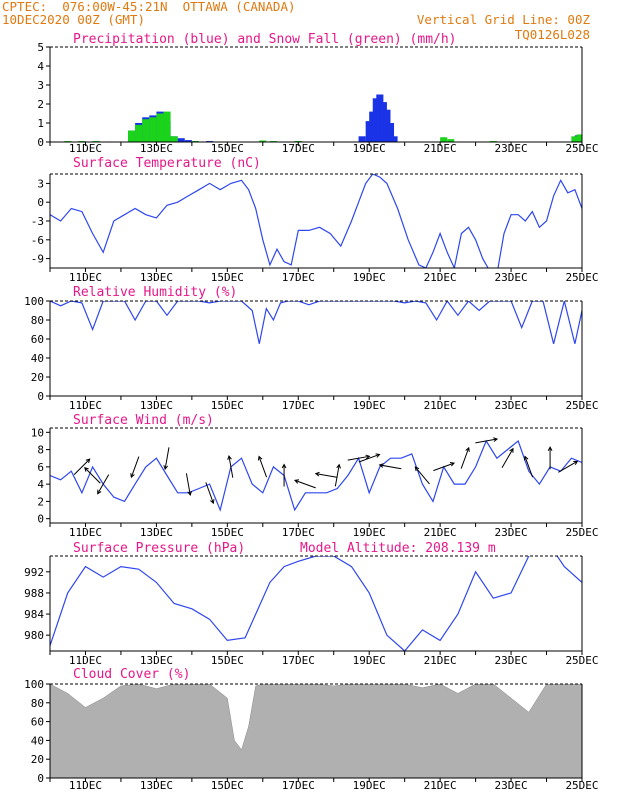 This screenshot has height=800, width=618. What do you see at coordinates (503, 19) in the screenshot?
I see `header-grid-note: Vertical Grid Line: 00Z` at bounding box center [503, 19].